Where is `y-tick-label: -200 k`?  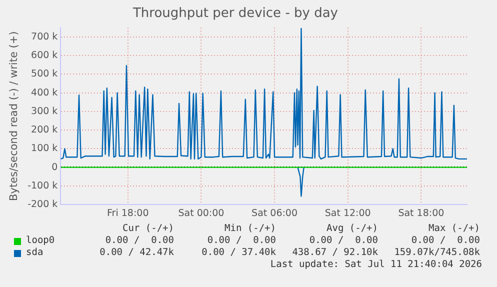
y-tick-label: -200 k is located at coordinates (43, 204).